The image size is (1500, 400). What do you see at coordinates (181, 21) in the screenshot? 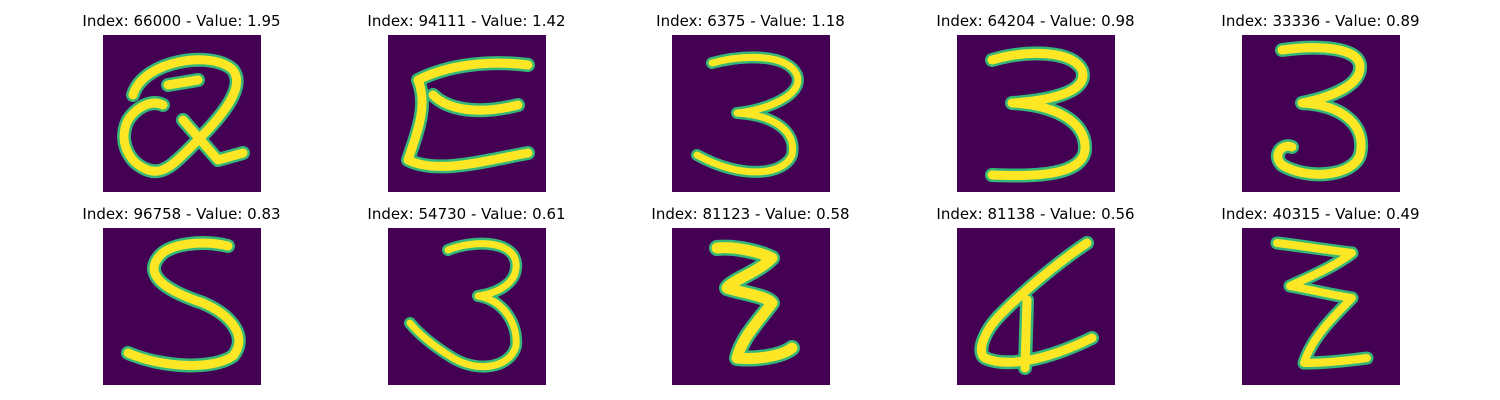
I see `panel-title: Index: 66000 - Value: 1.95` at bounding box center [181, 21].